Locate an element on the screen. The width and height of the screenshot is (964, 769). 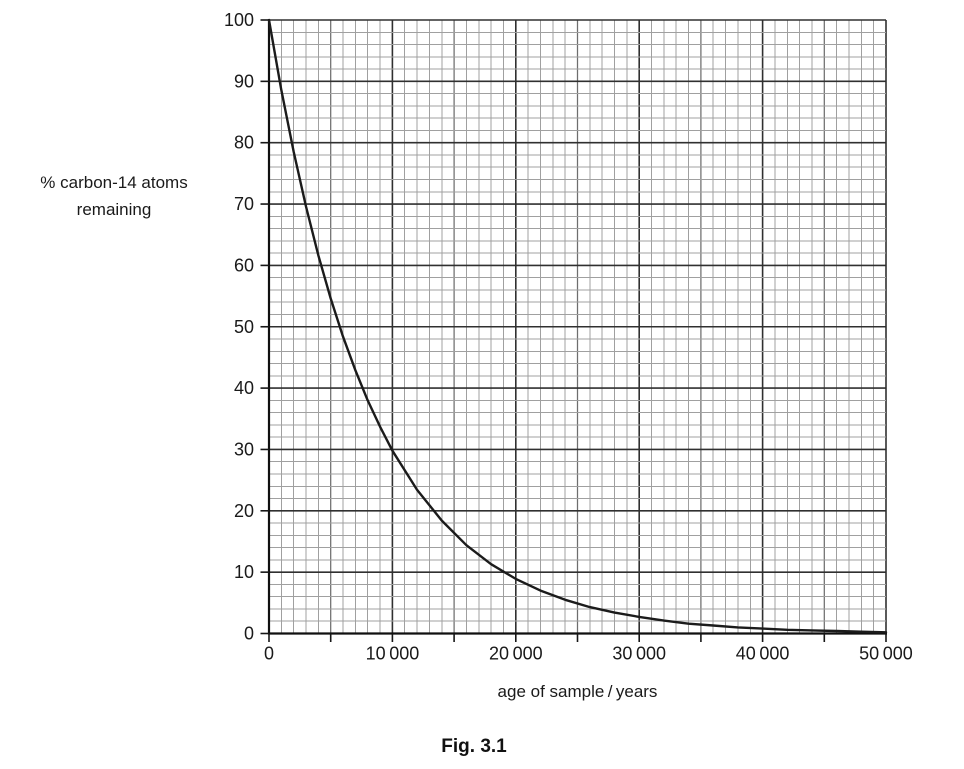
y-tick-label: 10 is located at coordinates (244, 572).